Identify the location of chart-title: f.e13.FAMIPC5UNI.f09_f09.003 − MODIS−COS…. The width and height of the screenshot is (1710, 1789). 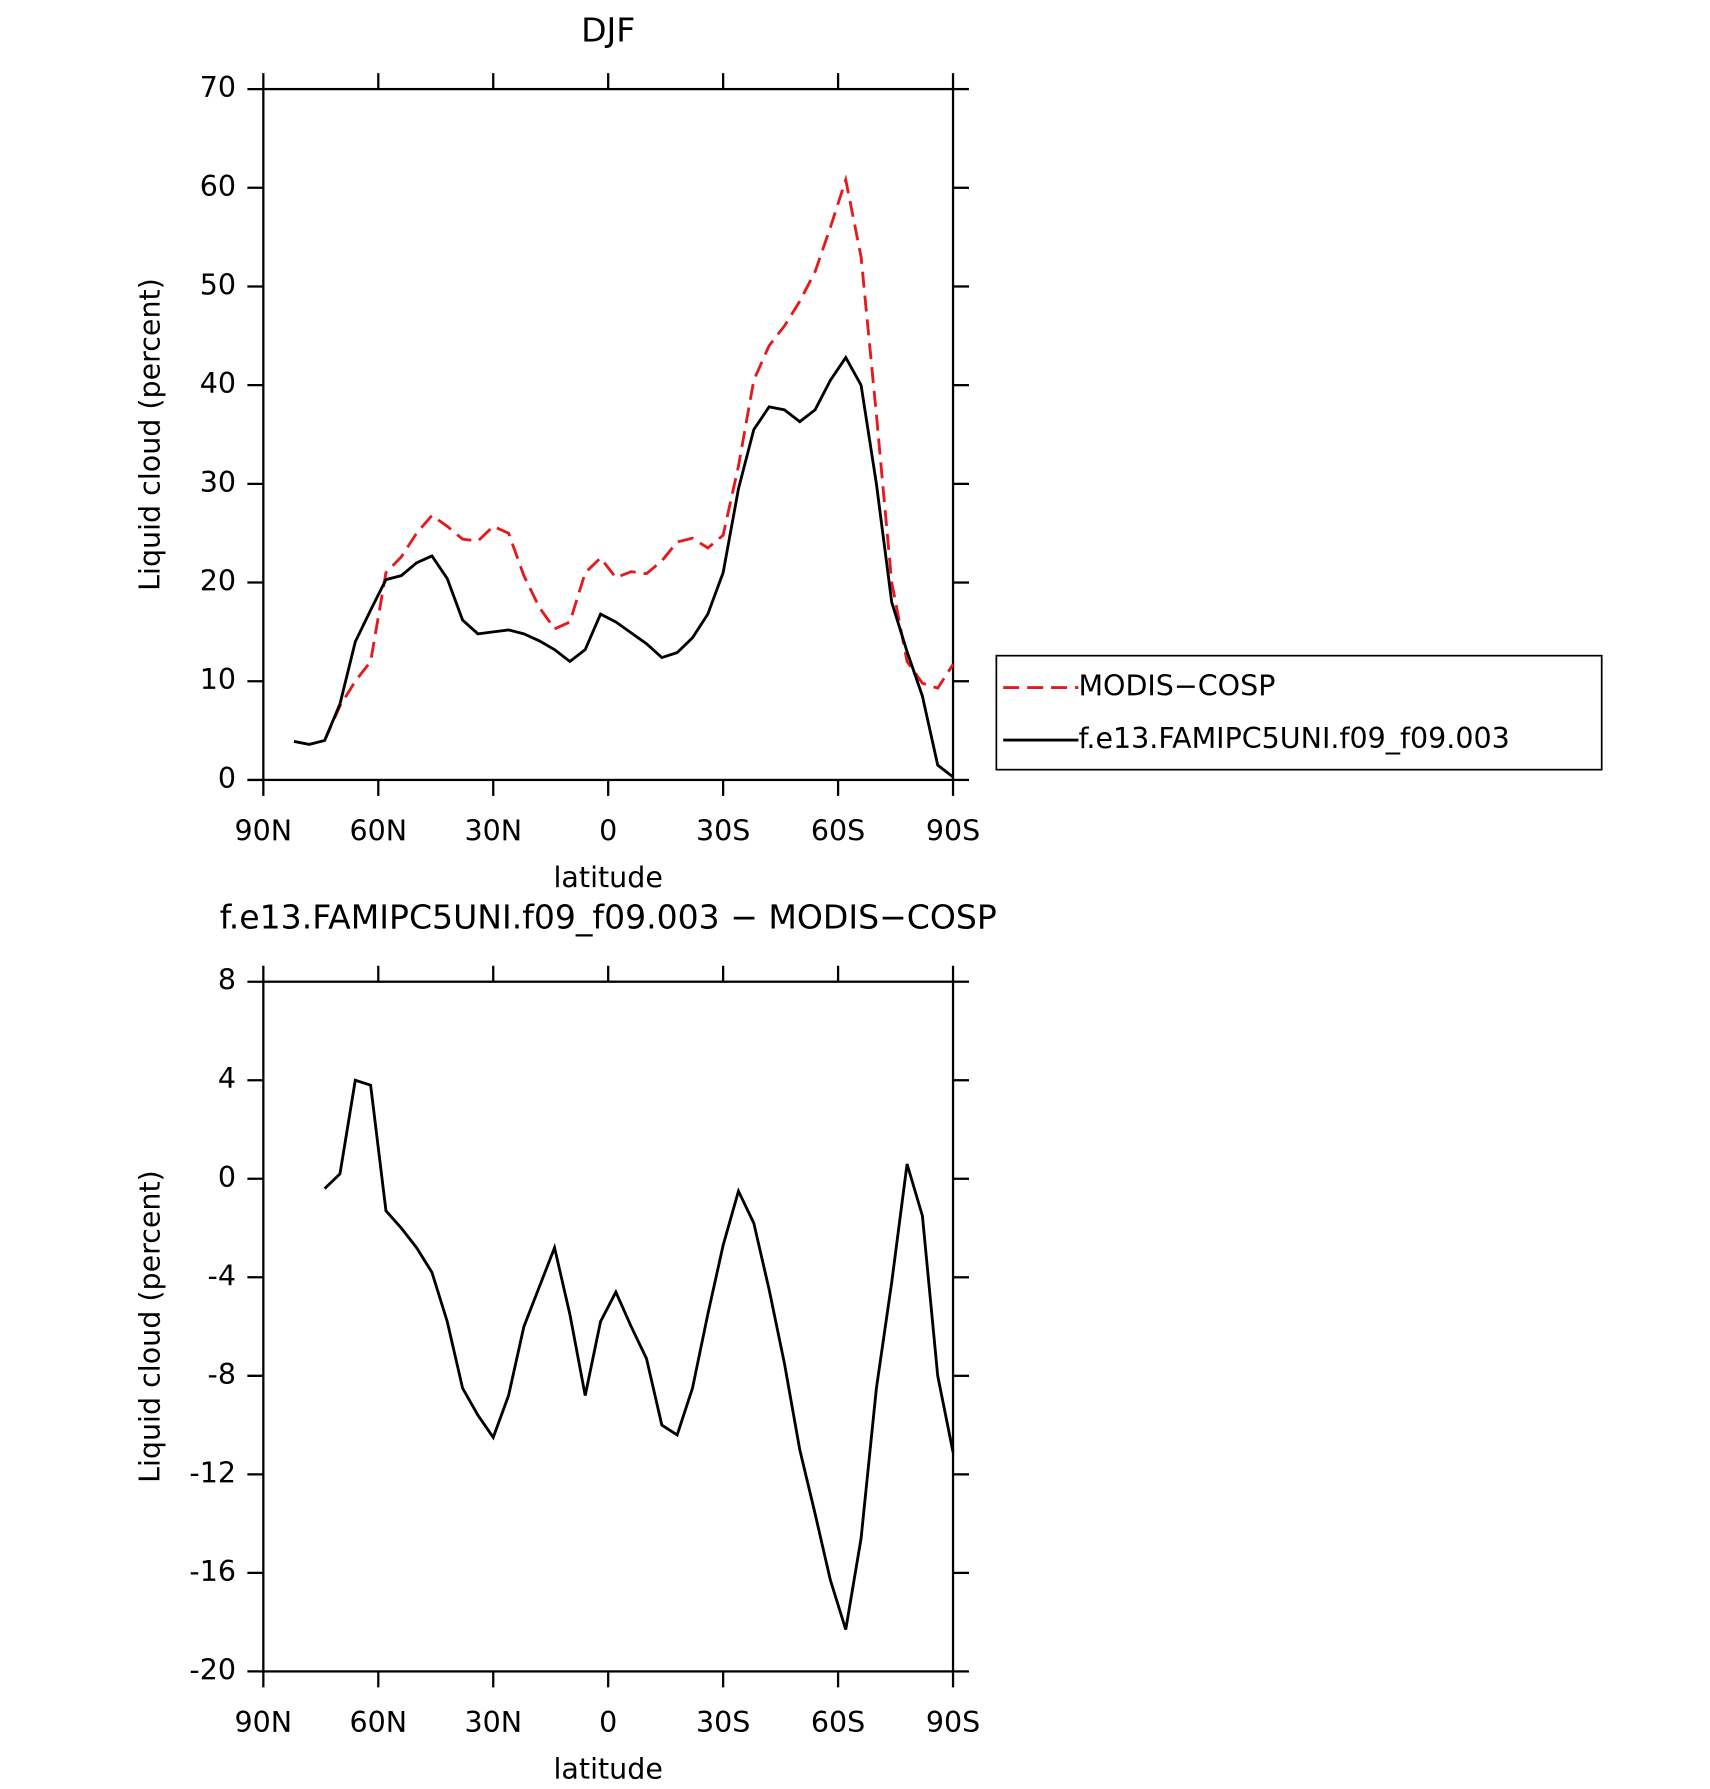
(608, 917).